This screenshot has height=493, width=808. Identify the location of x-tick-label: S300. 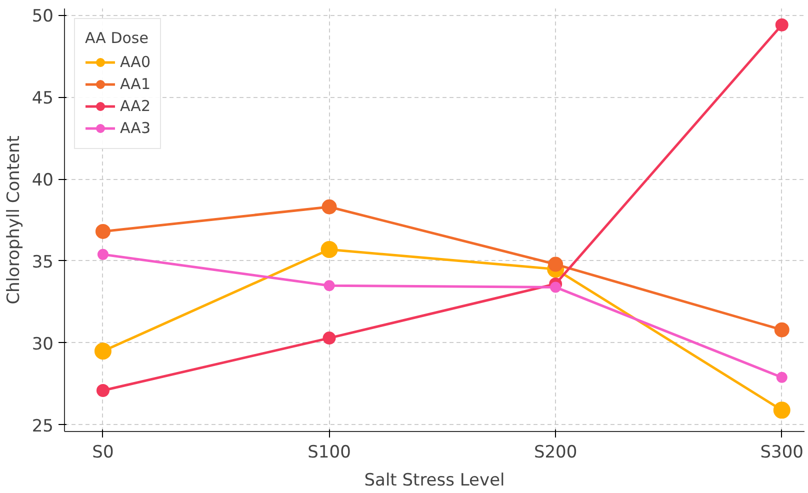
(782, 452).